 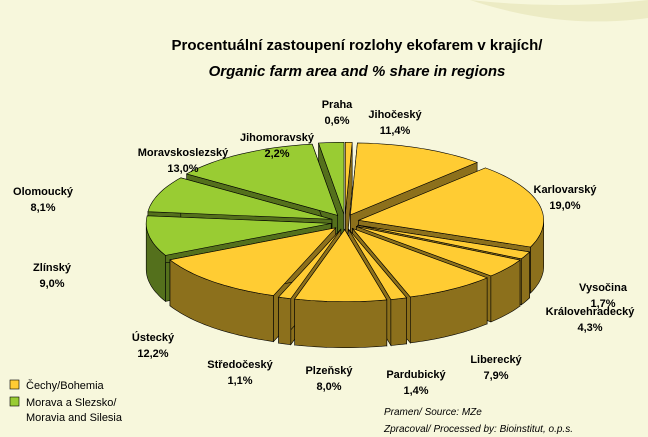 I want to click on slice-label: Ústecký, so click(x=153, y=337).